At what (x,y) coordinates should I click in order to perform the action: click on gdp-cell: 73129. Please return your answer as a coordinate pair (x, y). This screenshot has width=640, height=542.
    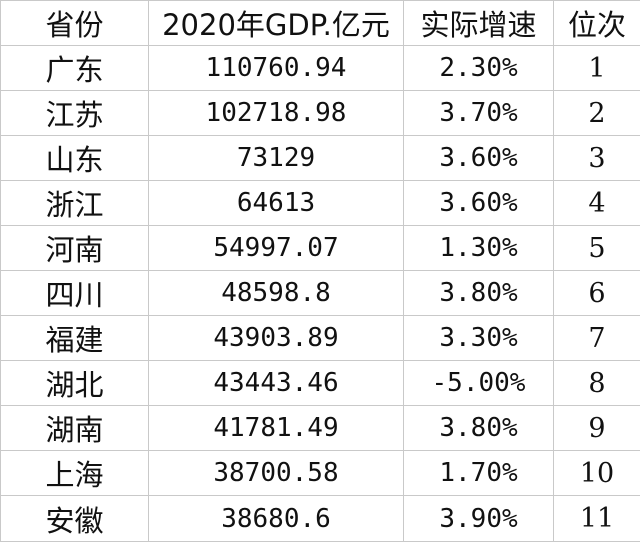
    Looking at the image, I should click on (276, 158).